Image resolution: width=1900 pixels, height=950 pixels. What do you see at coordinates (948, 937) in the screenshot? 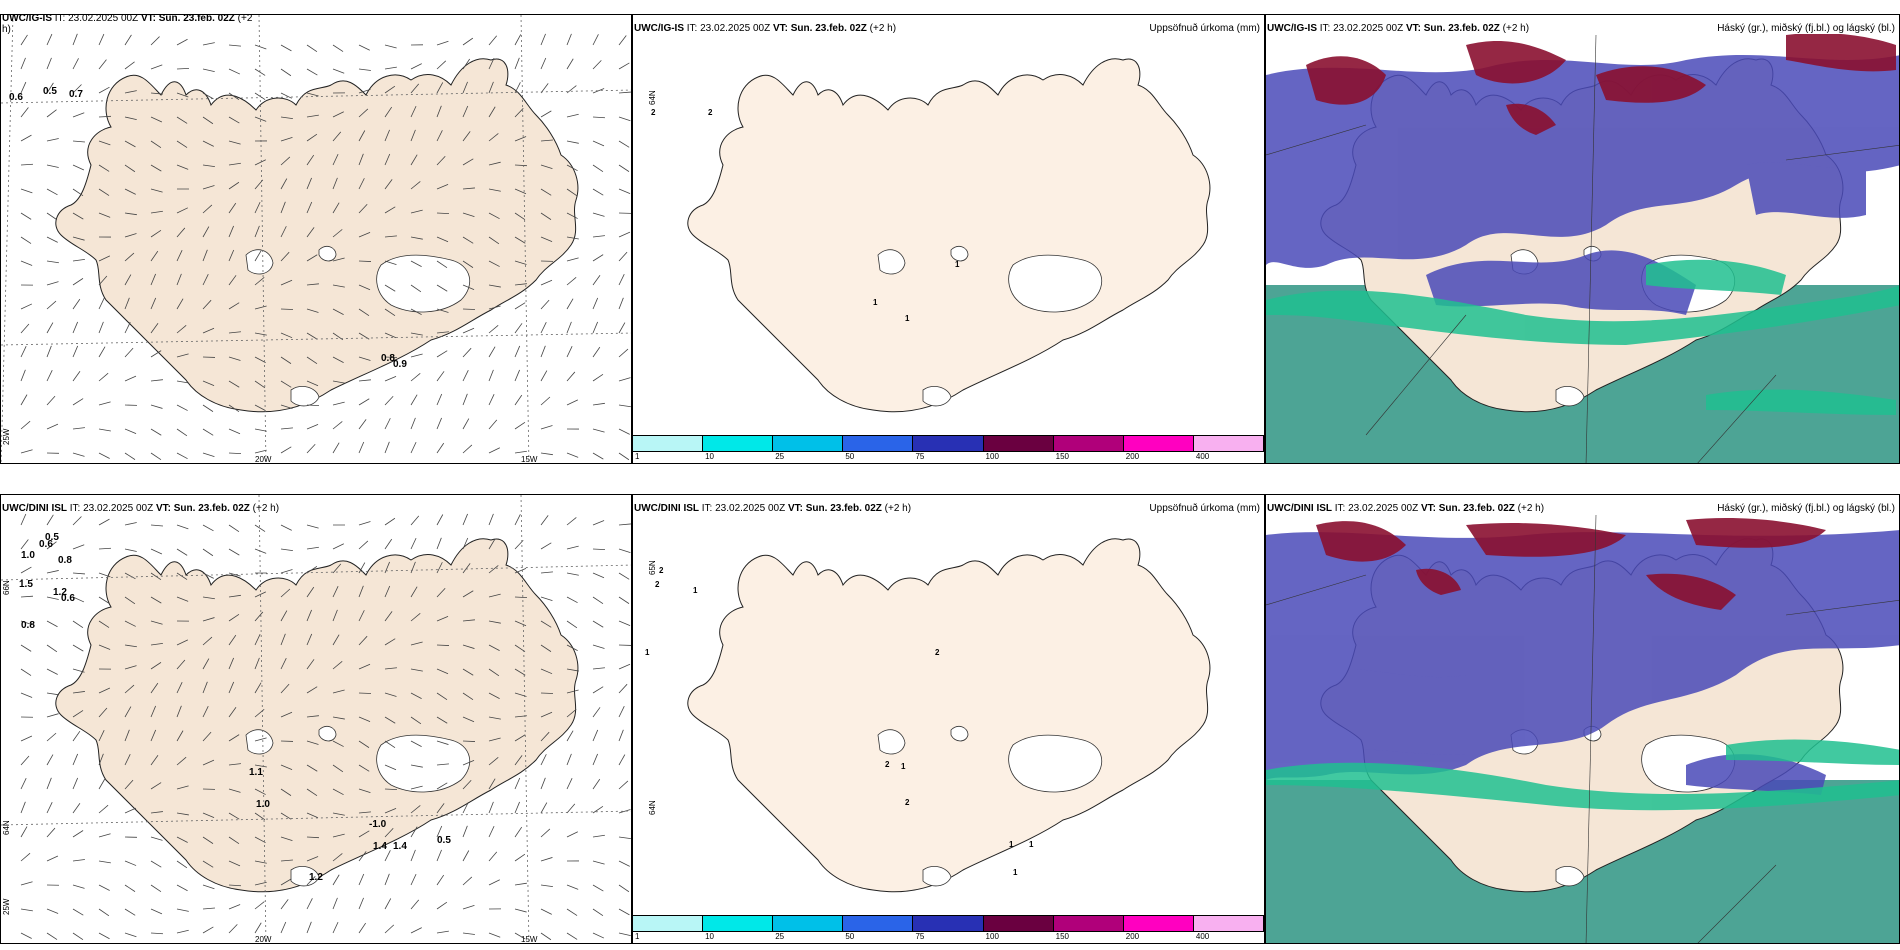
I see `colorbar-ticks: 1 10 25 50 75 100 150 200 400` at bounding box center [948, 937].